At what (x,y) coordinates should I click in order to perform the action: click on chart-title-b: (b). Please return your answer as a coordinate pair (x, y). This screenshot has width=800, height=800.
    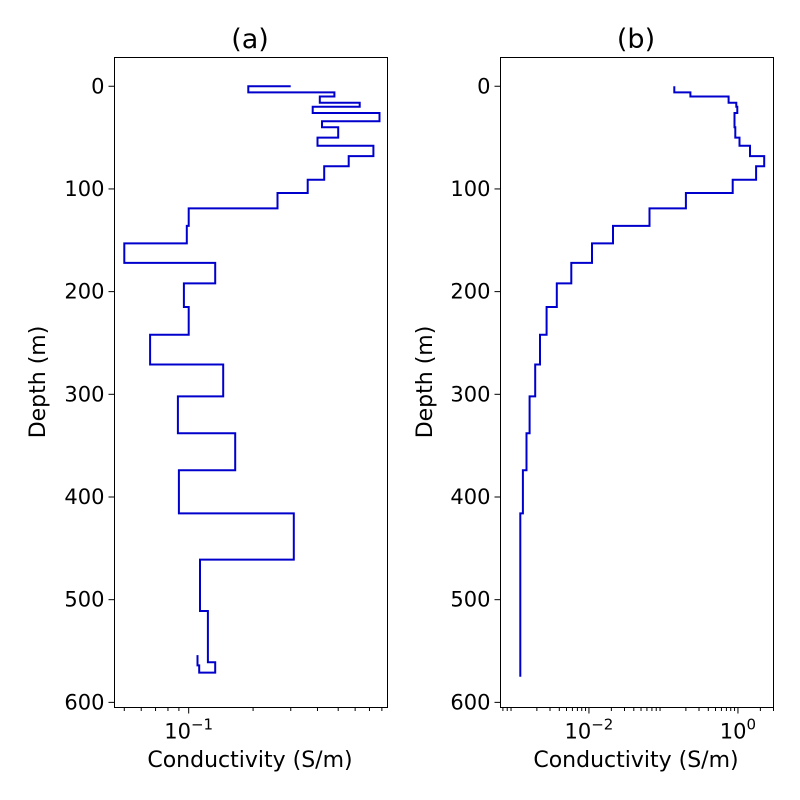
    Looking at the image, I should click on (636, 39).